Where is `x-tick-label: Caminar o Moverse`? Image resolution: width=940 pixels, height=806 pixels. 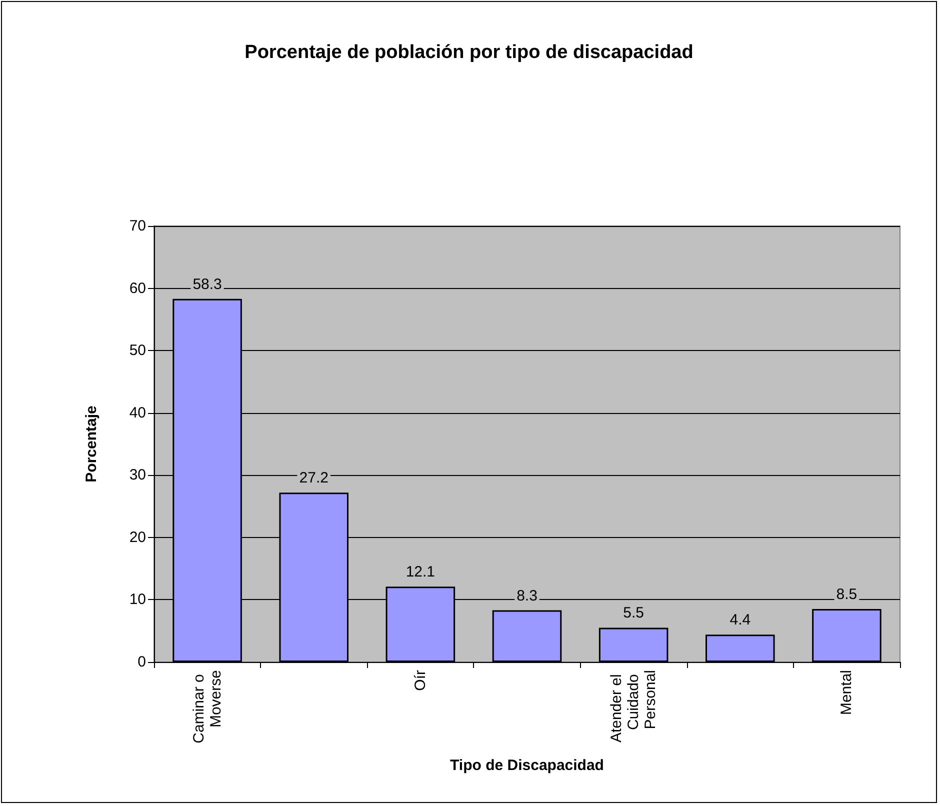
x-tick-label: Caminar o Moverse is located at coordinates (207, 707).